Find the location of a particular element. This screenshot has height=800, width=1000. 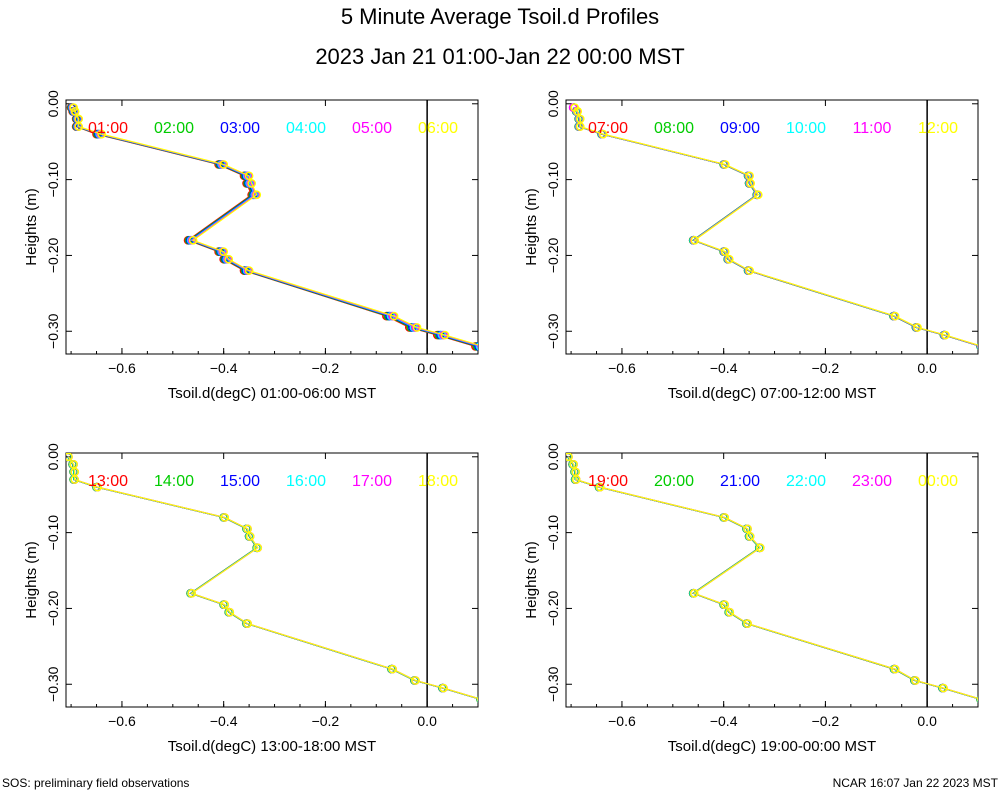

x-tick-label: −0.4 is located at coordinates (224, 721).